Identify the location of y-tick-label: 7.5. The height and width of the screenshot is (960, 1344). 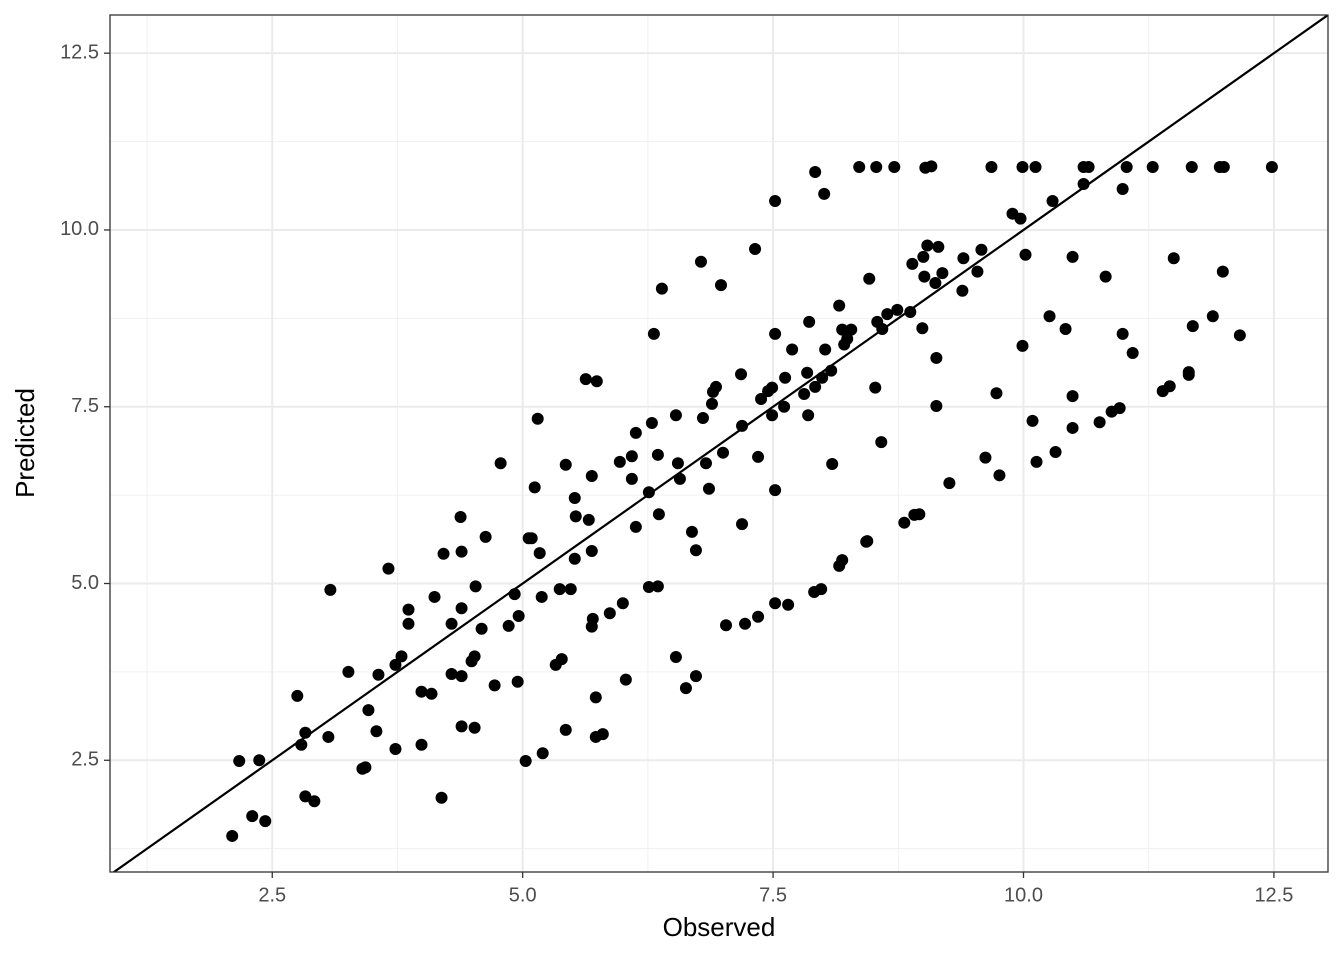
(85, 406).